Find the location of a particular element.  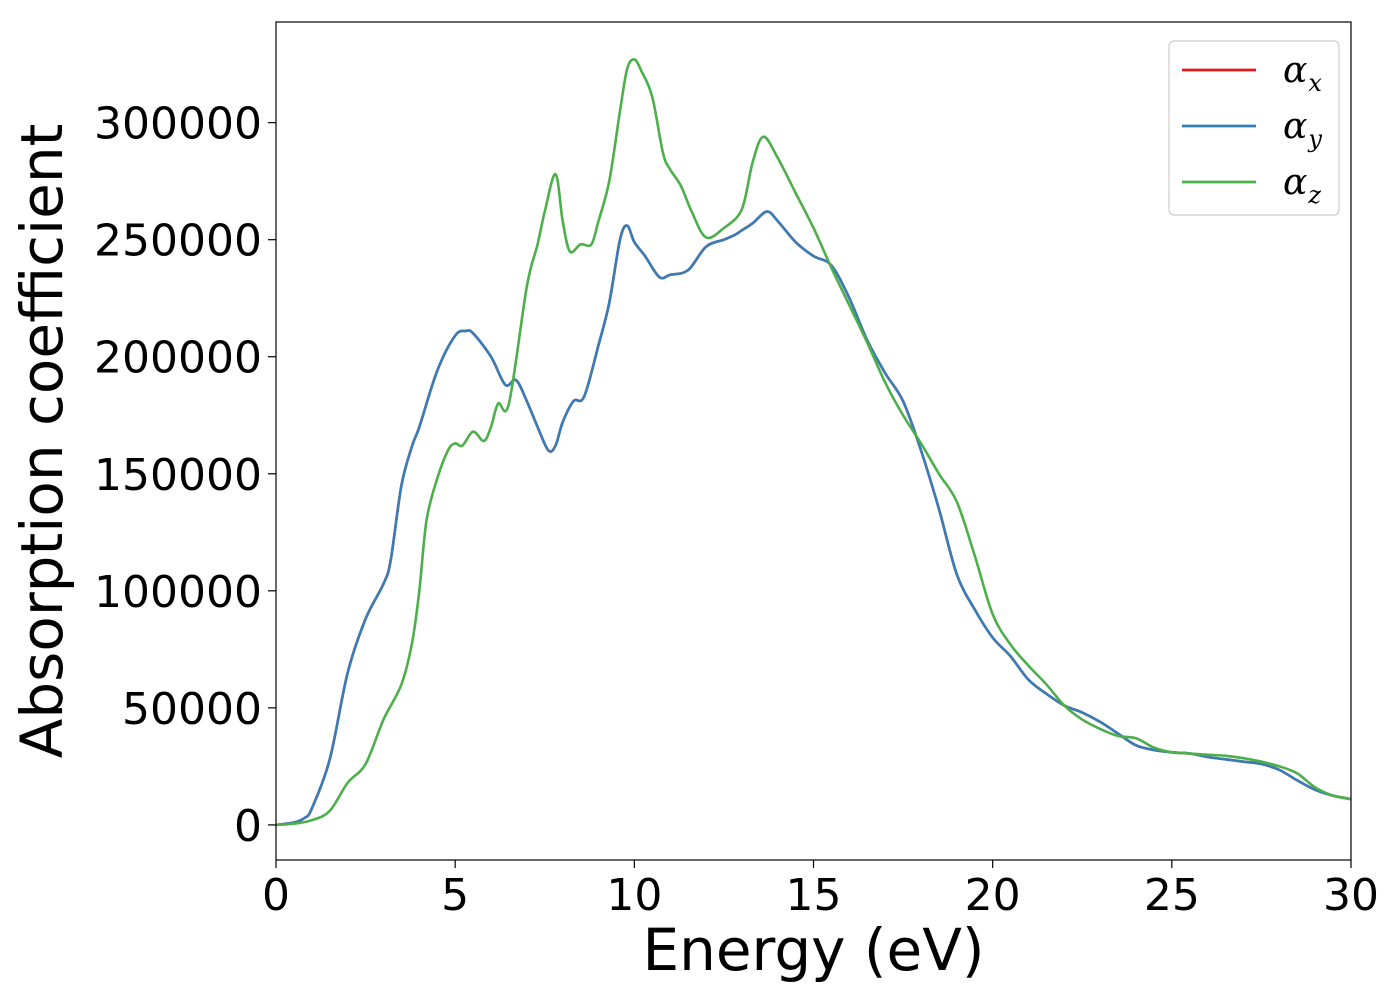

y-tick-label: 100000 is located at coordinates (178, 592).